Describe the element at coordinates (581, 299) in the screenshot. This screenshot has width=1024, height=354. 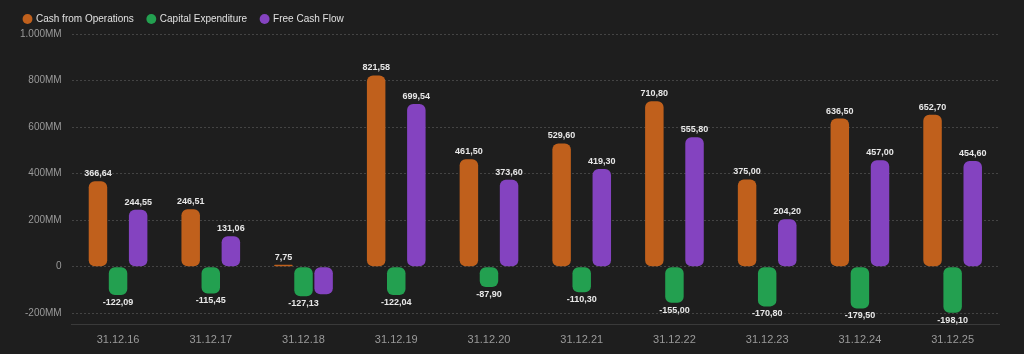
I see `data-label: -110,30` at that location.